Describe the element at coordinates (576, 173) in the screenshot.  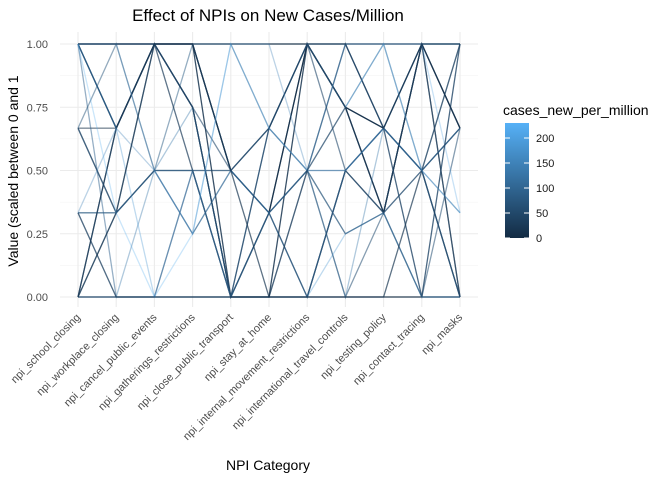
I see `color-legend: cases_new_per_million 0 50 100 150 200` at that location.